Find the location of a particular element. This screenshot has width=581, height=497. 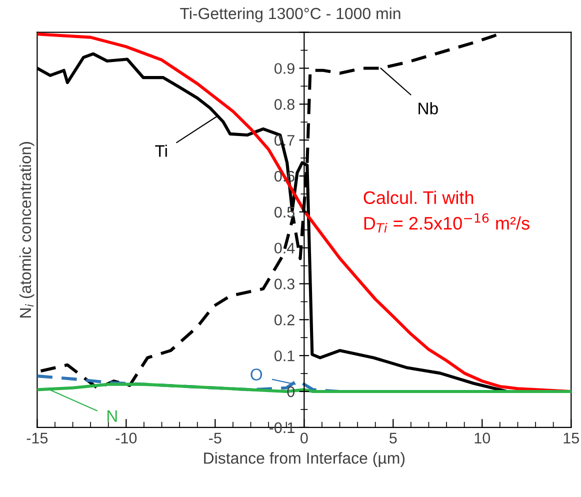

y-tick-label: 0.5 is located at coordinates (284, 212).